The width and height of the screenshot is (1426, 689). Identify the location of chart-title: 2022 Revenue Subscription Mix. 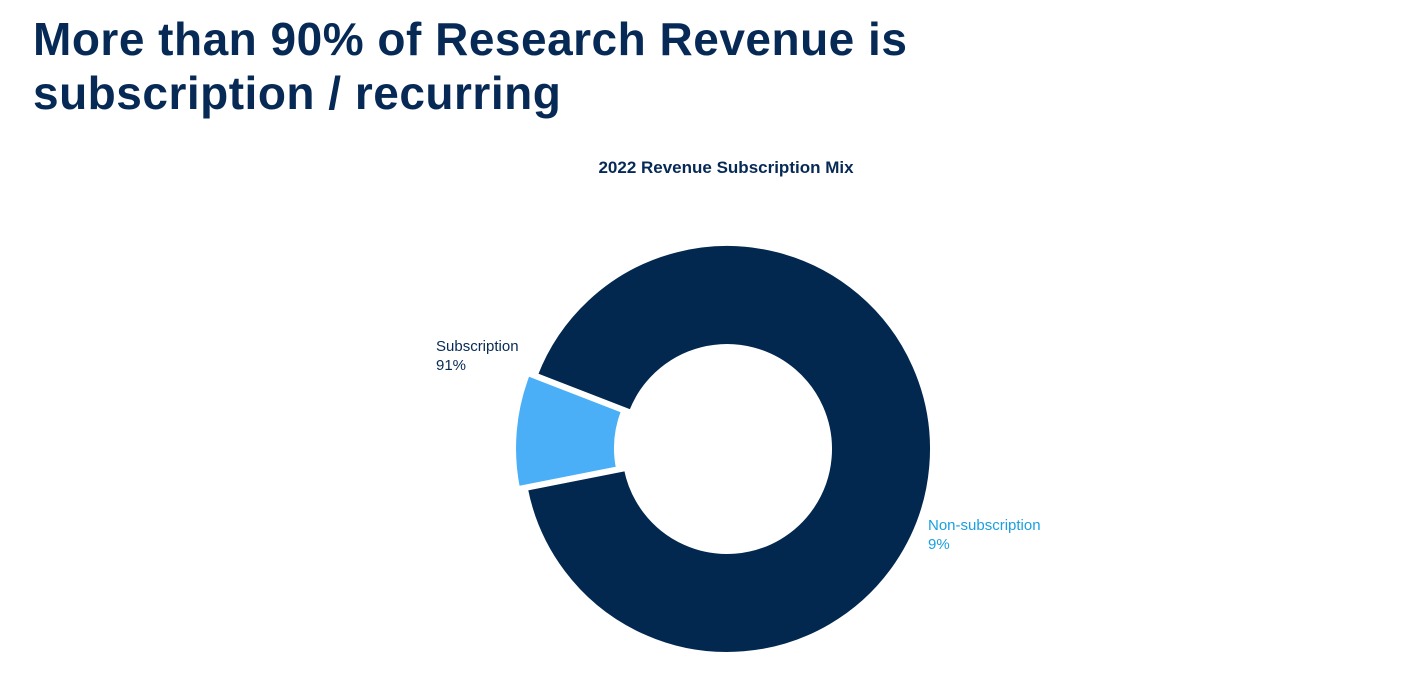
(726, 167).